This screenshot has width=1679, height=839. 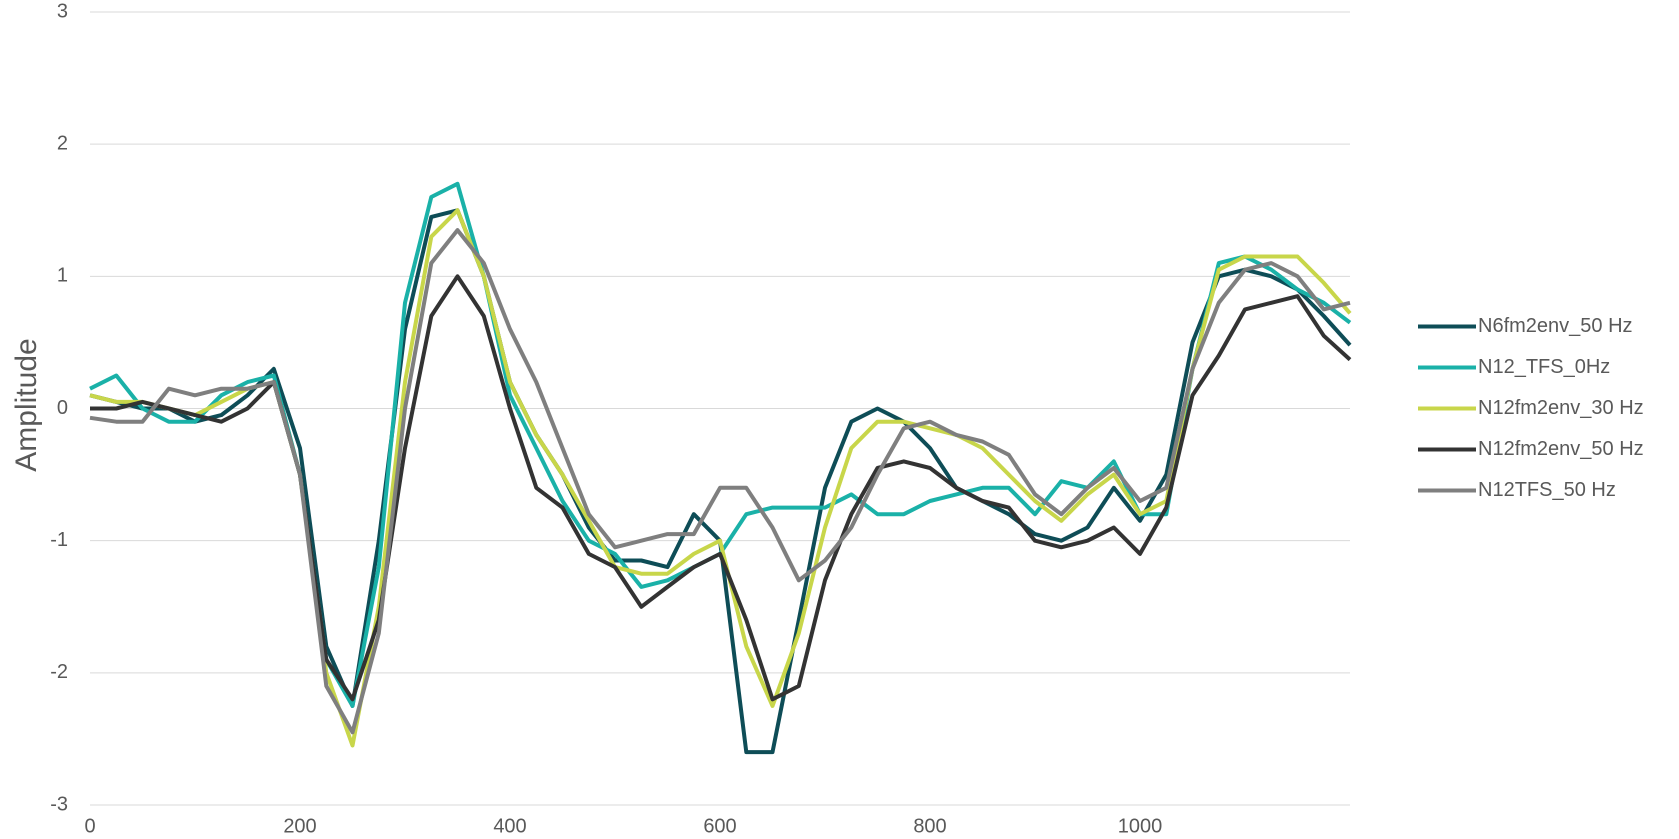 I want to click on y-tick-label: 3, so click(x=62, y=11).